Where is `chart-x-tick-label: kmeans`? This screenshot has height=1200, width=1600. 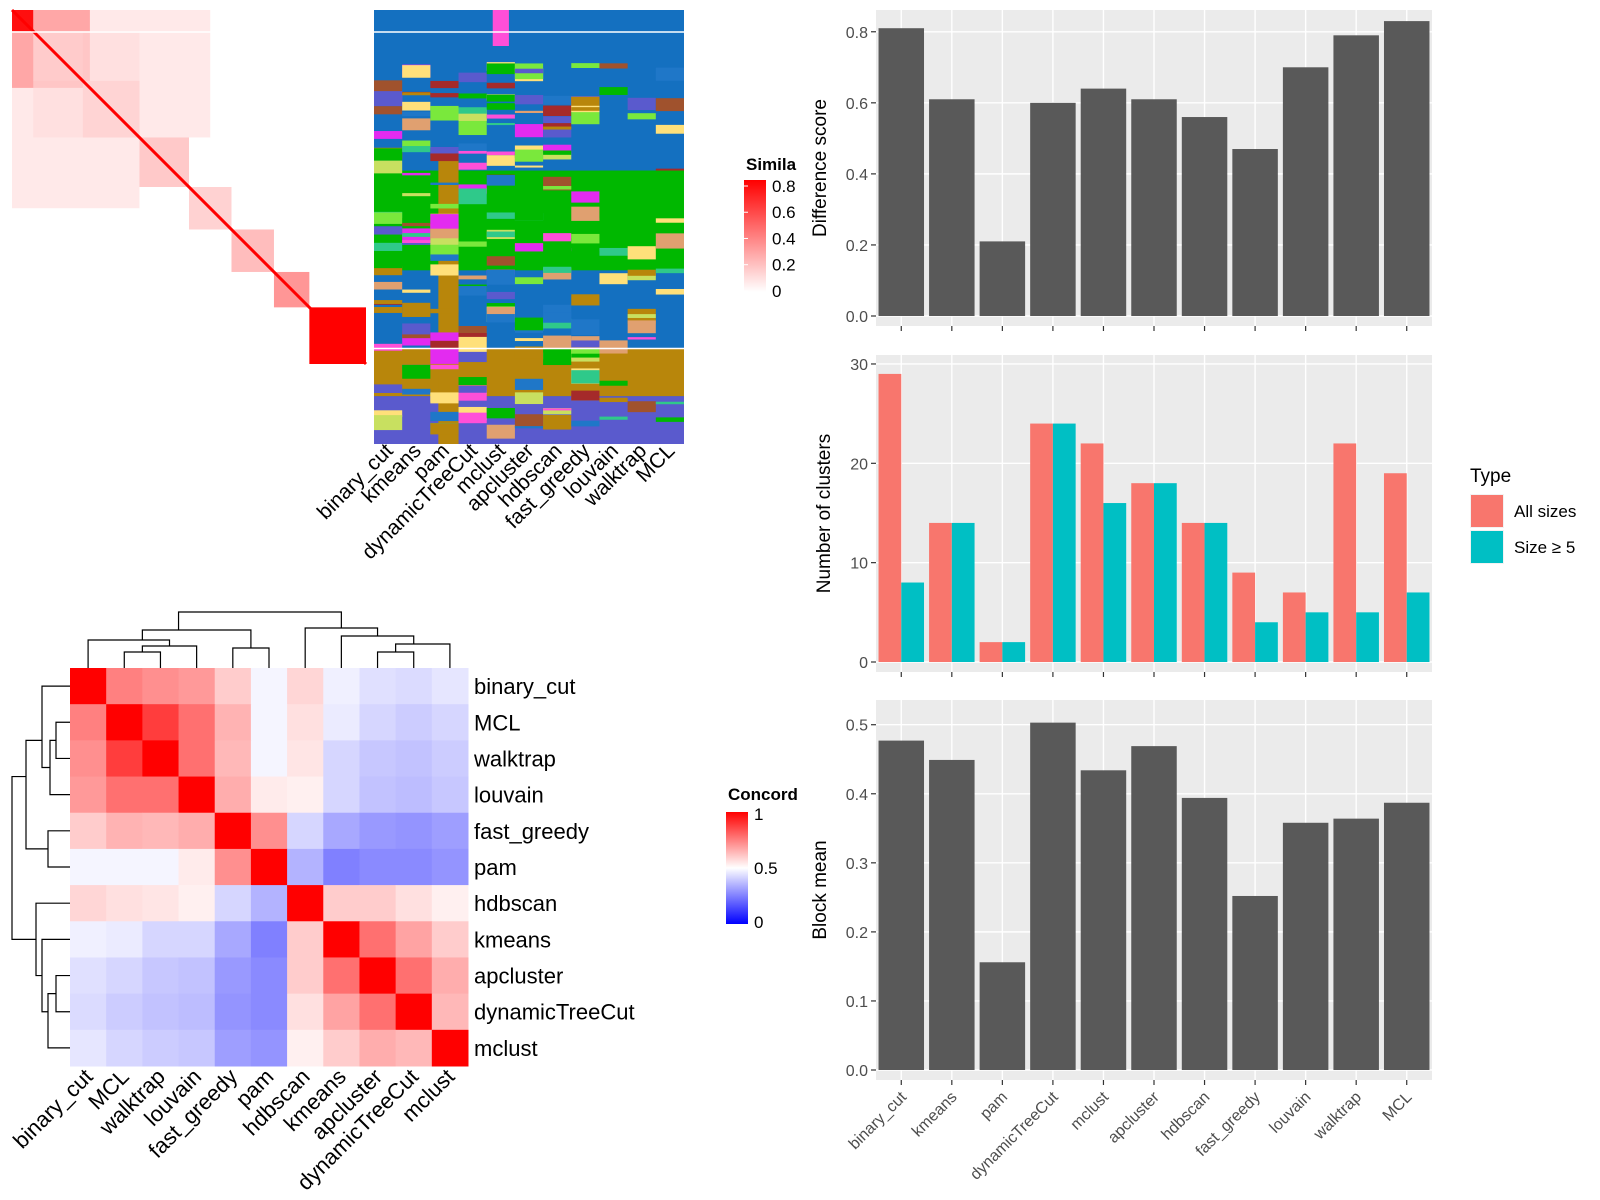
chart-x-tick-label: kmeans is located at coordinates (935, 1115).